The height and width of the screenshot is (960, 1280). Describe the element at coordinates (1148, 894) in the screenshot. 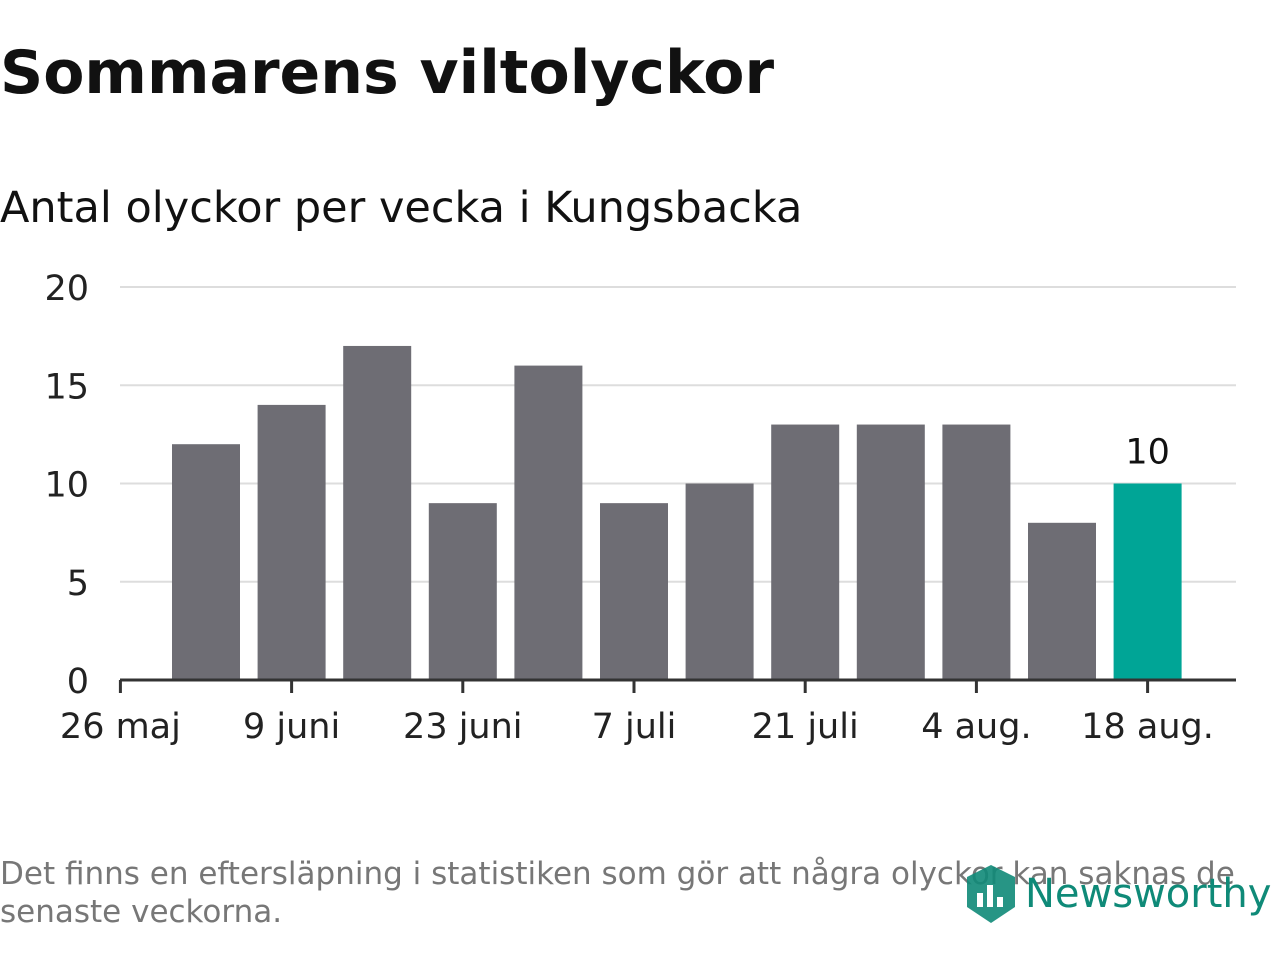

I see `logo-text: Newsworthy` at that location.